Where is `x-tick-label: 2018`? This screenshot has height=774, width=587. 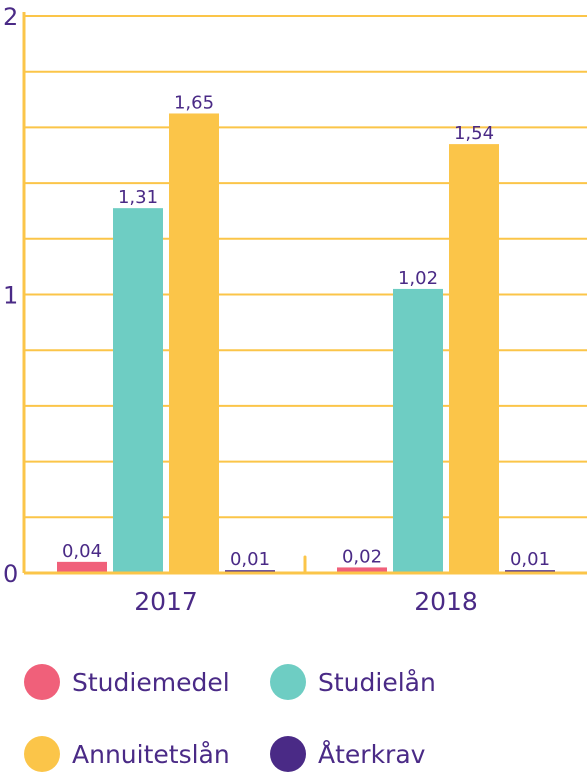
x-tick-label: 2018 is located at coordinates (446, 601).